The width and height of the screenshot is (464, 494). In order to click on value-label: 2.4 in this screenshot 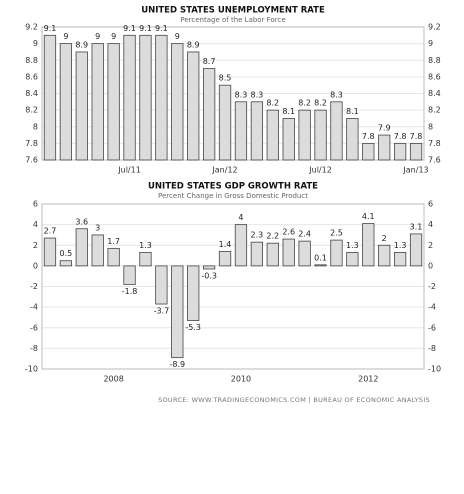, I will do `click(304, 234)`.